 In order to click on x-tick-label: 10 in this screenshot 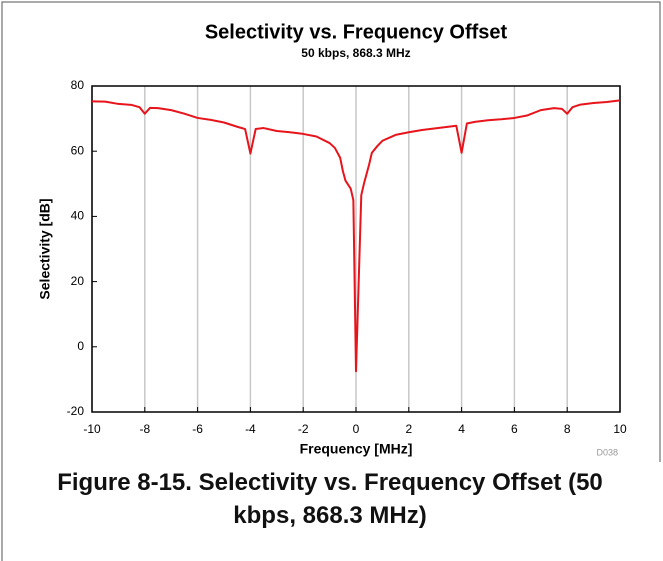, I will do `click(620, 429)`.